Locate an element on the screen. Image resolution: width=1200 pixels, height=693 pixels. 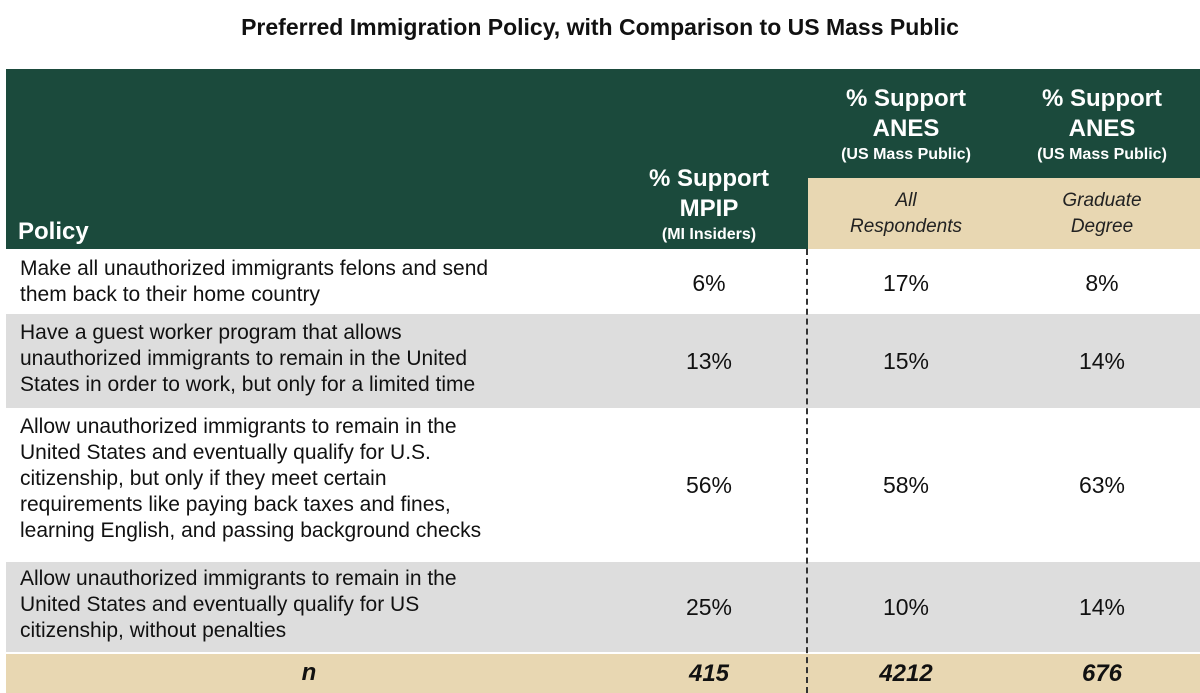
header-mpip: % Support MPIP (MI Insiders) is located at coordinates (709, 205).